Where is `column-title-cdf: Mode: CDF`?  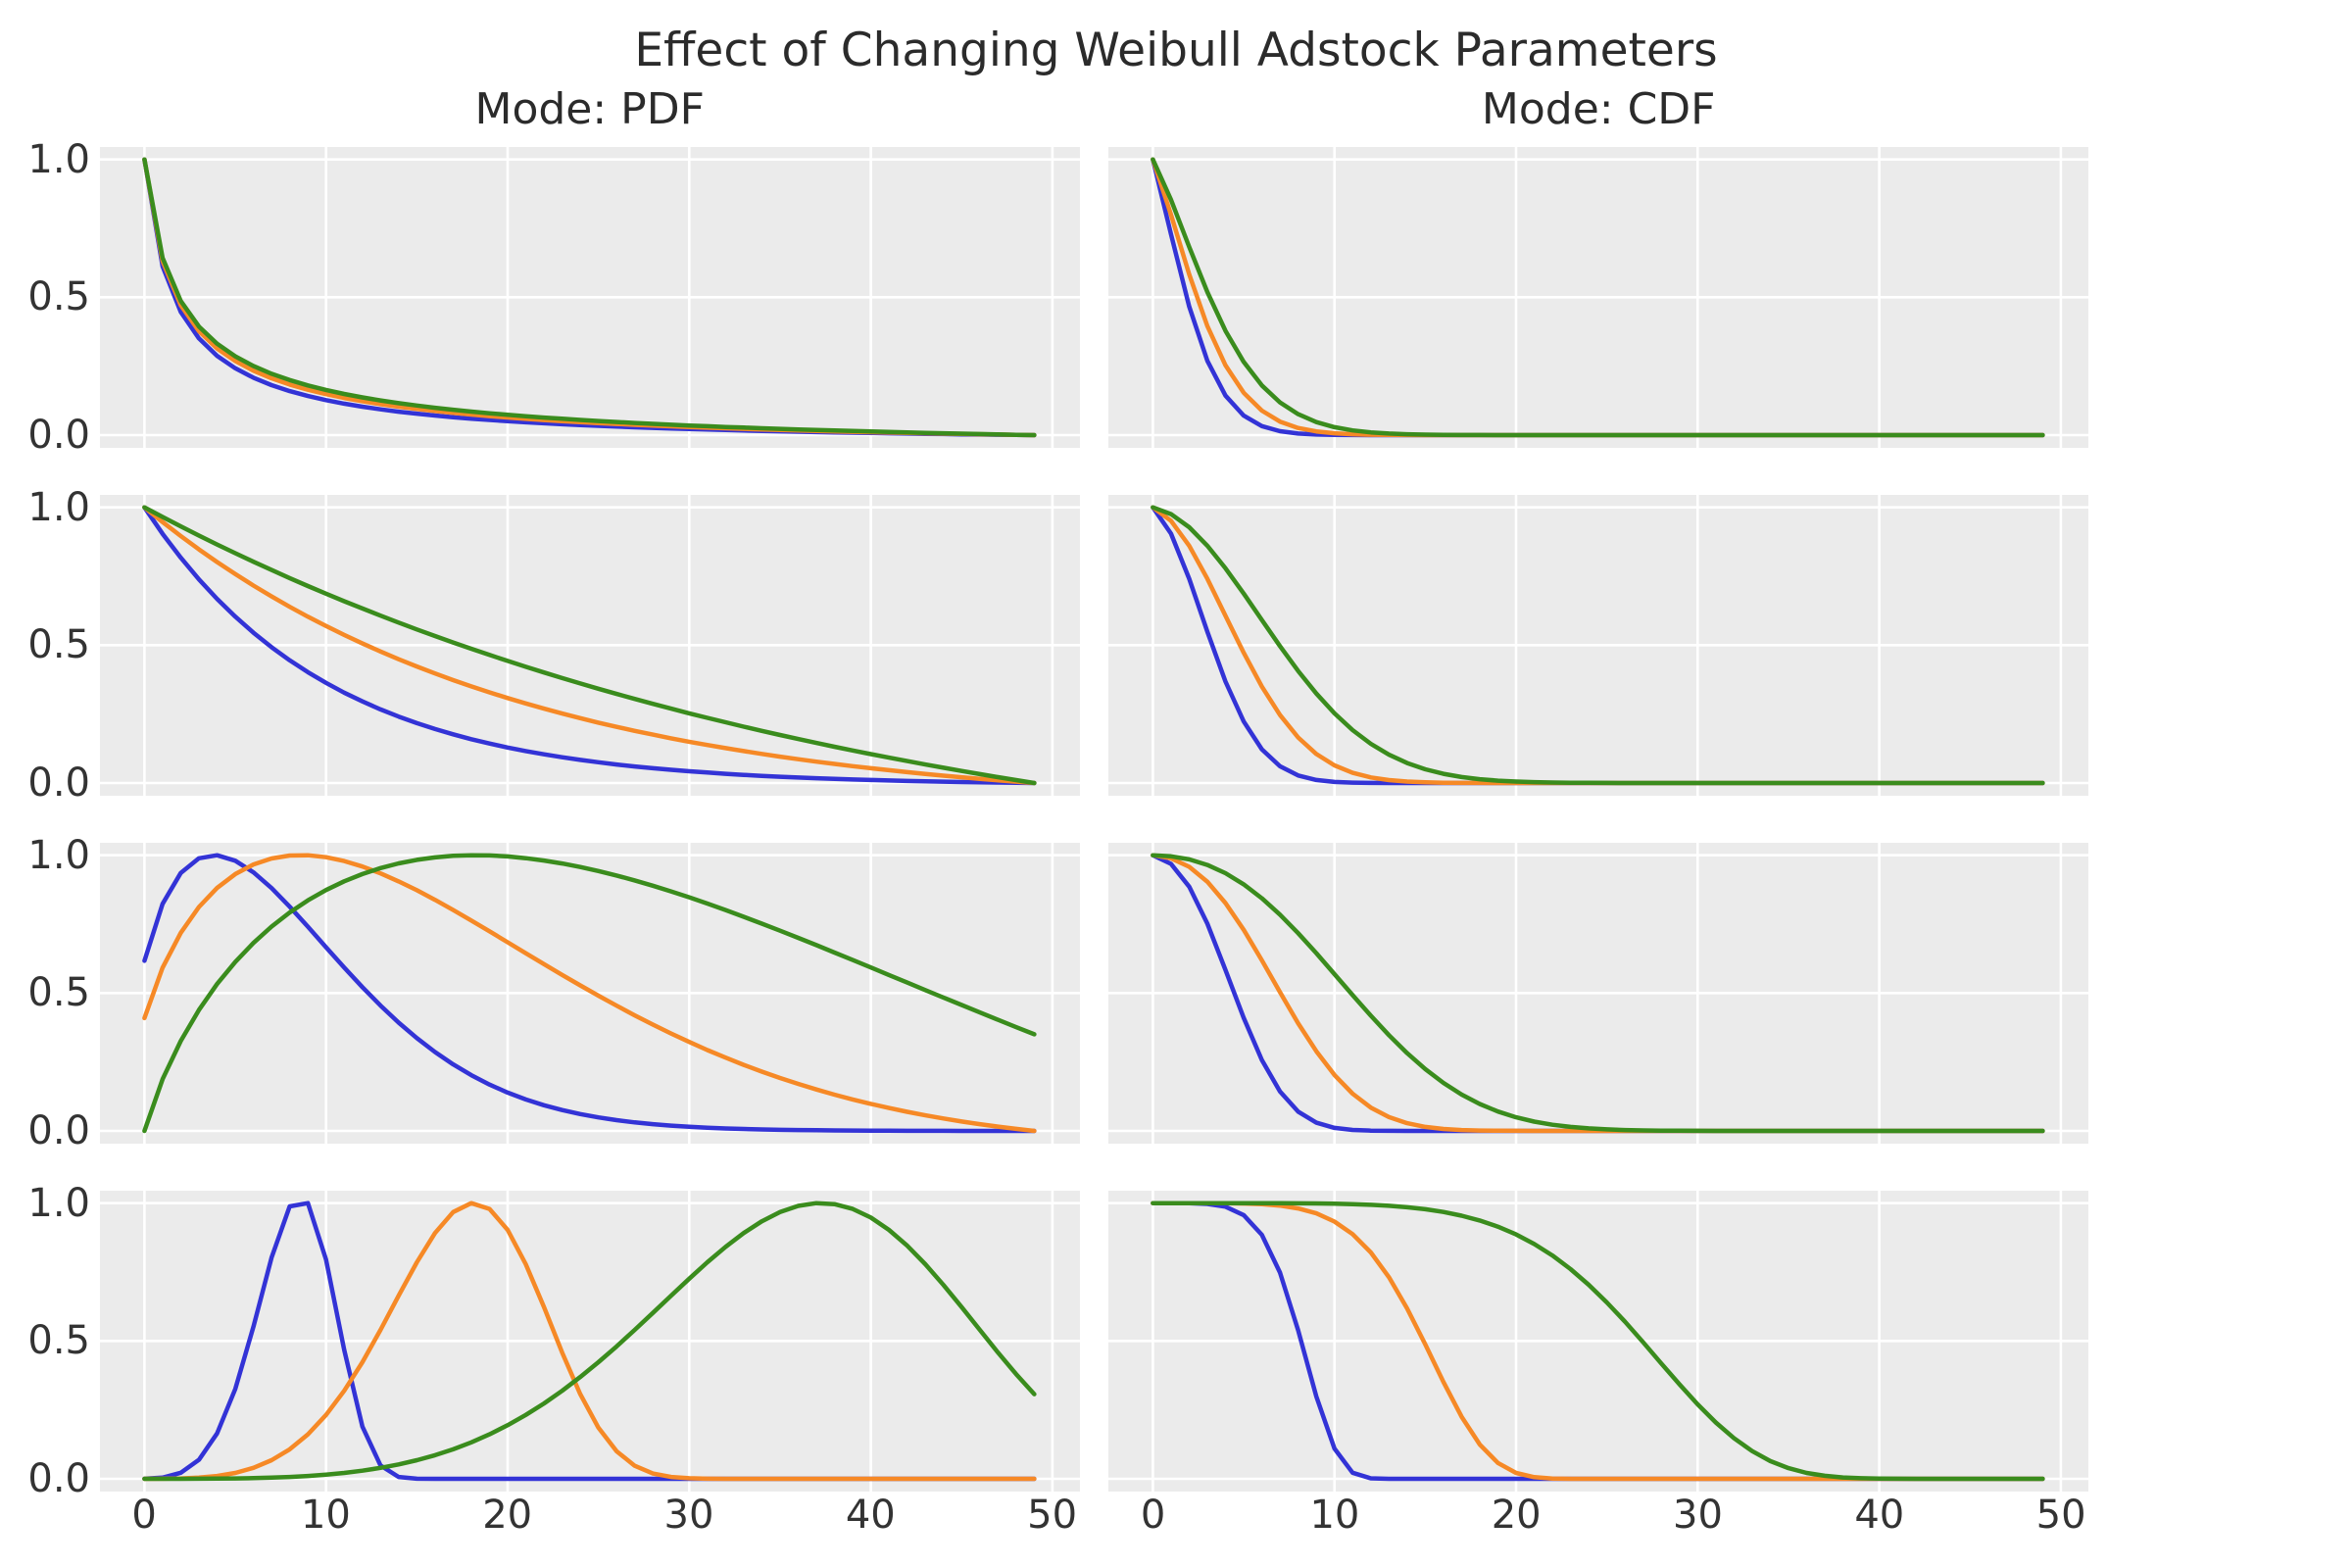
column-title-cdf: Mode: CDF is located at coordinates (1598, 109).